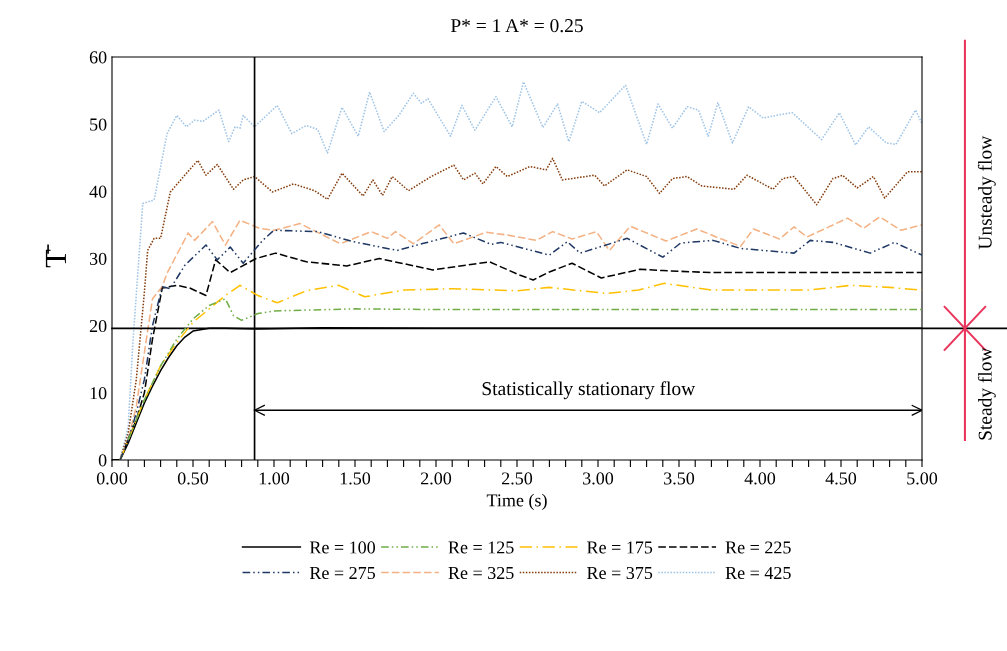 This screenshot has height=651, width=1007. I want to click on x-tick-label: 2.50, so click(517, 478).